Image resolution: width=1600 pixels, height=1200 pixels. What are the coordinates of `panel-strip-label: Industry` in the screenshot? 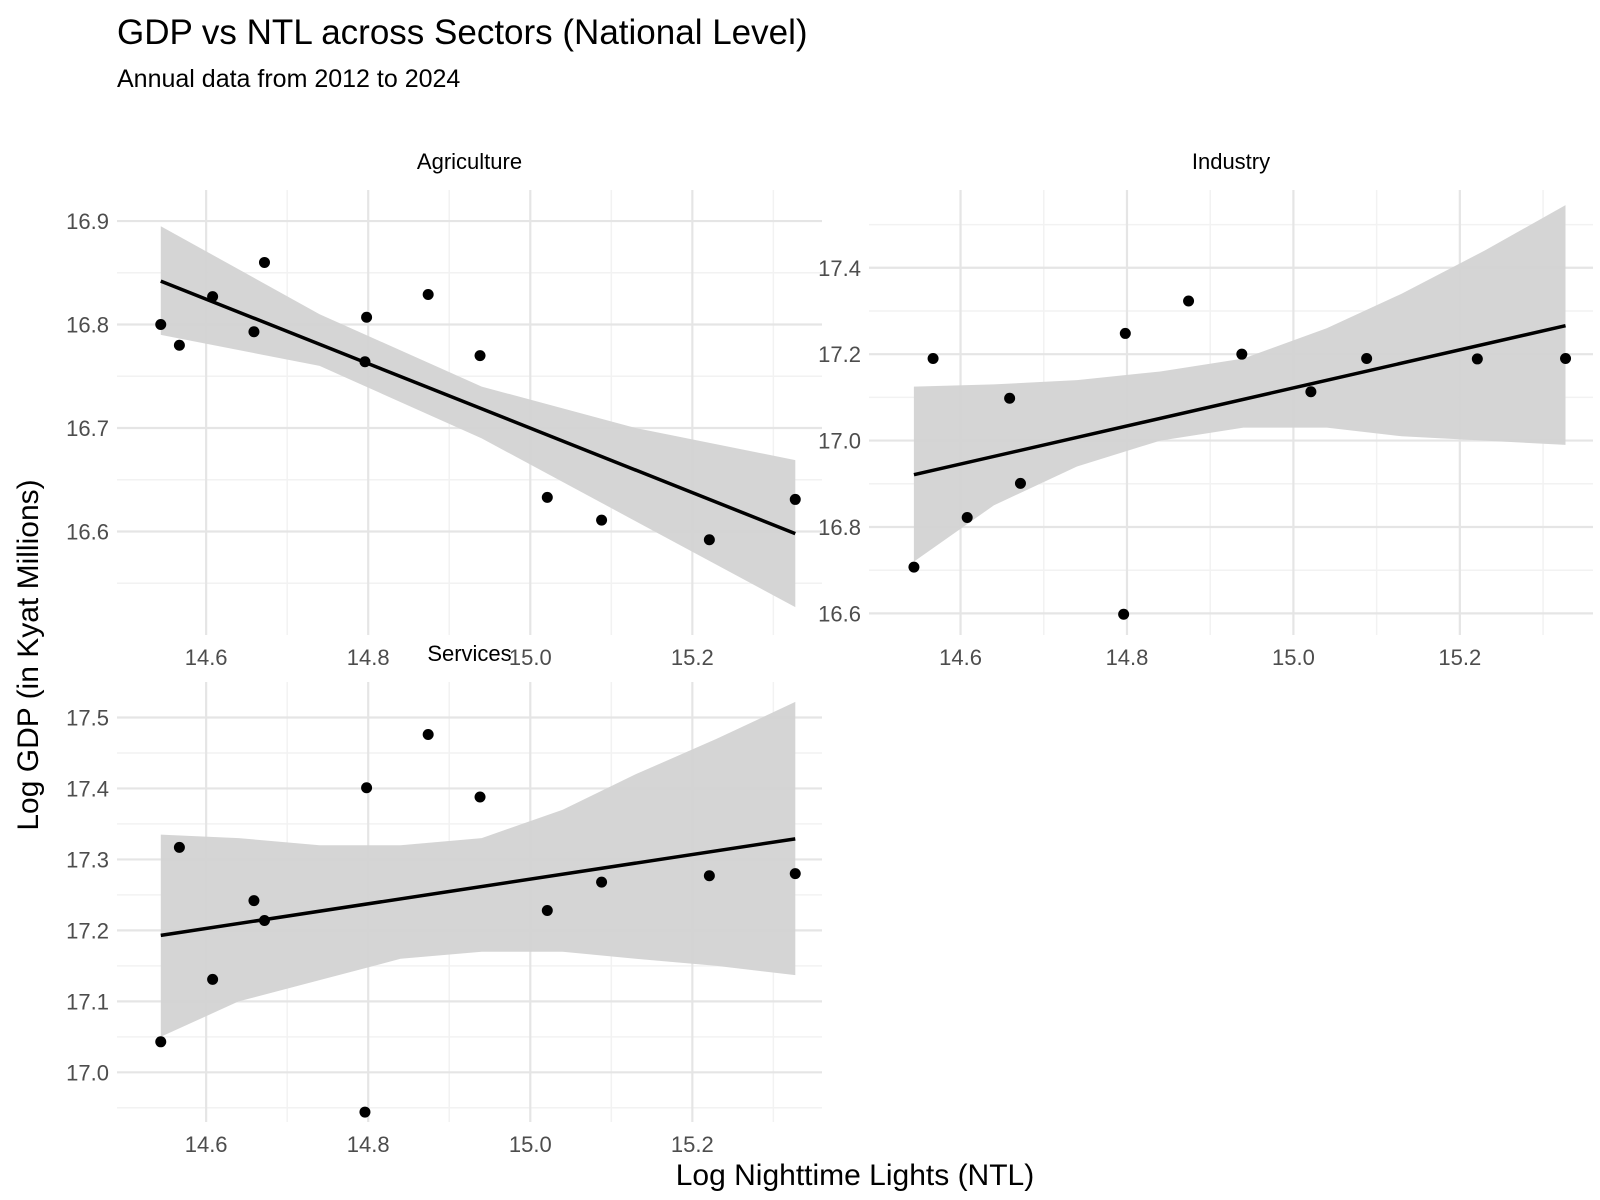 It's located at (1231, 161).